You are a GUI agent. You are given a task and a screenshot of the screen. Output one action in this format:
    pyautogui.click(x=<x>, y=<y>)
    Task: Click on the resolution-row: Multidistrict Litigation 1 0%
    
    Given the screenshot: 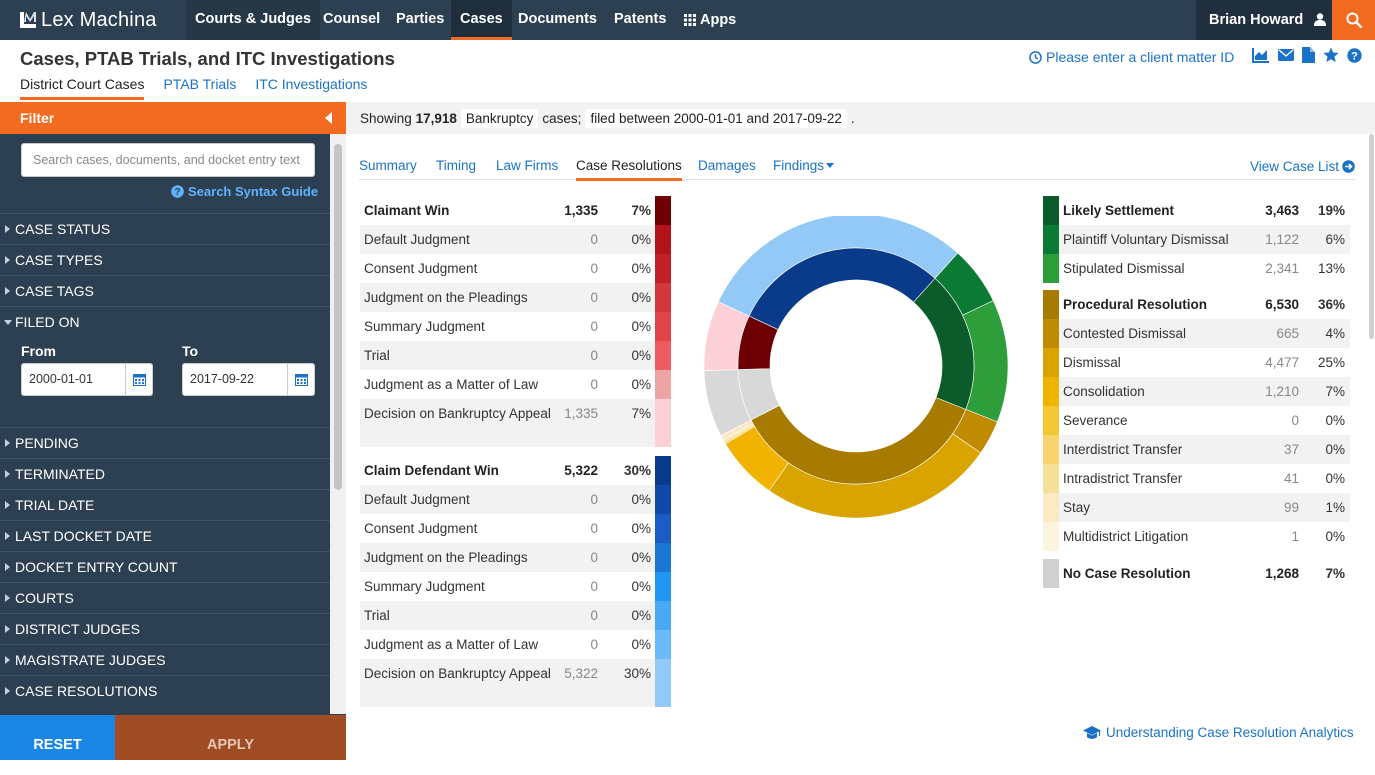 What is the action you would take?
    pyautogui.click(x=1196, y=536)
    